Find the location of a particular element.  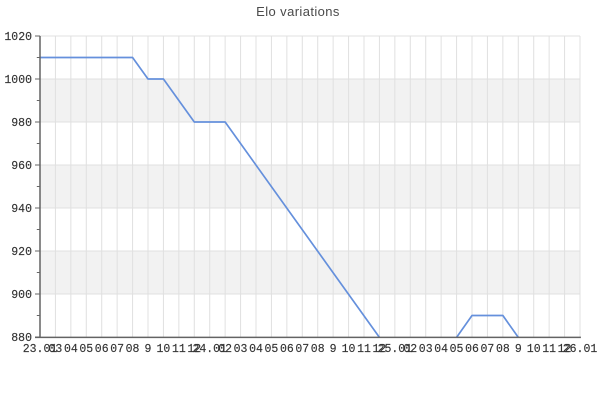

svg-text: 880 is located at coordinates (21, 338).